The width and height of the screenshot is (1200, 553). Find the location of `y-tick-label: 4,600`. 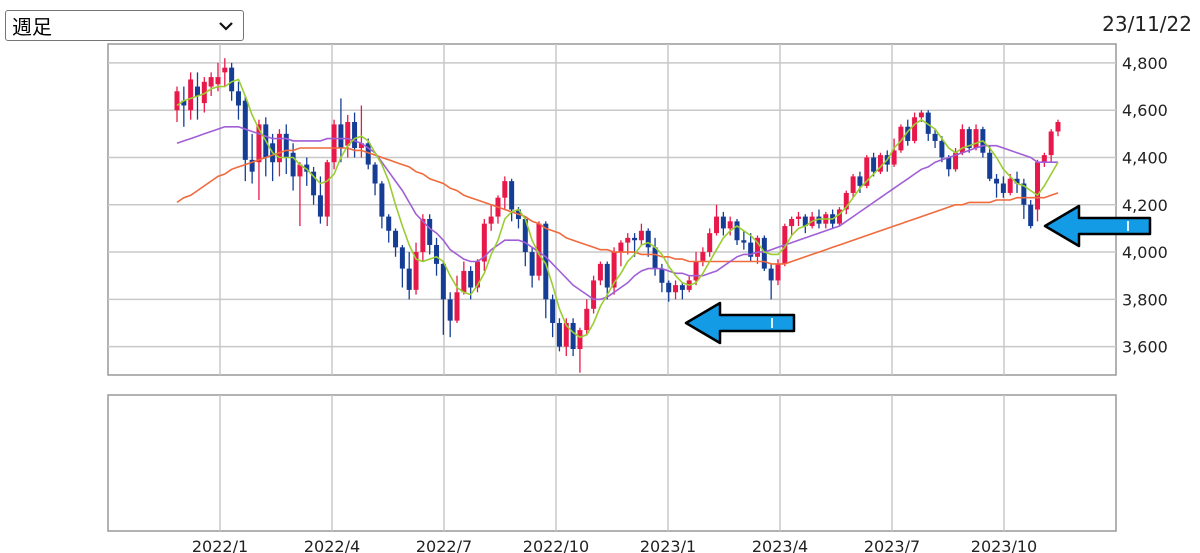

y-tick-label: 4,600 is located at coordinates (1145, 110).